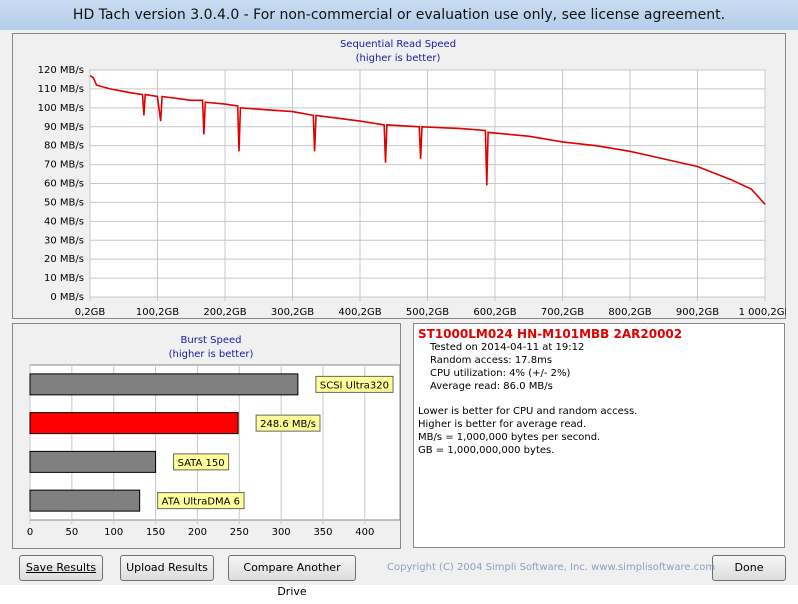 This screenshot has height=604, width=798. What do you see at coordinates (61, 568) in the screenshot?
I see `button: Save Results` at bounding box center [61, 568].